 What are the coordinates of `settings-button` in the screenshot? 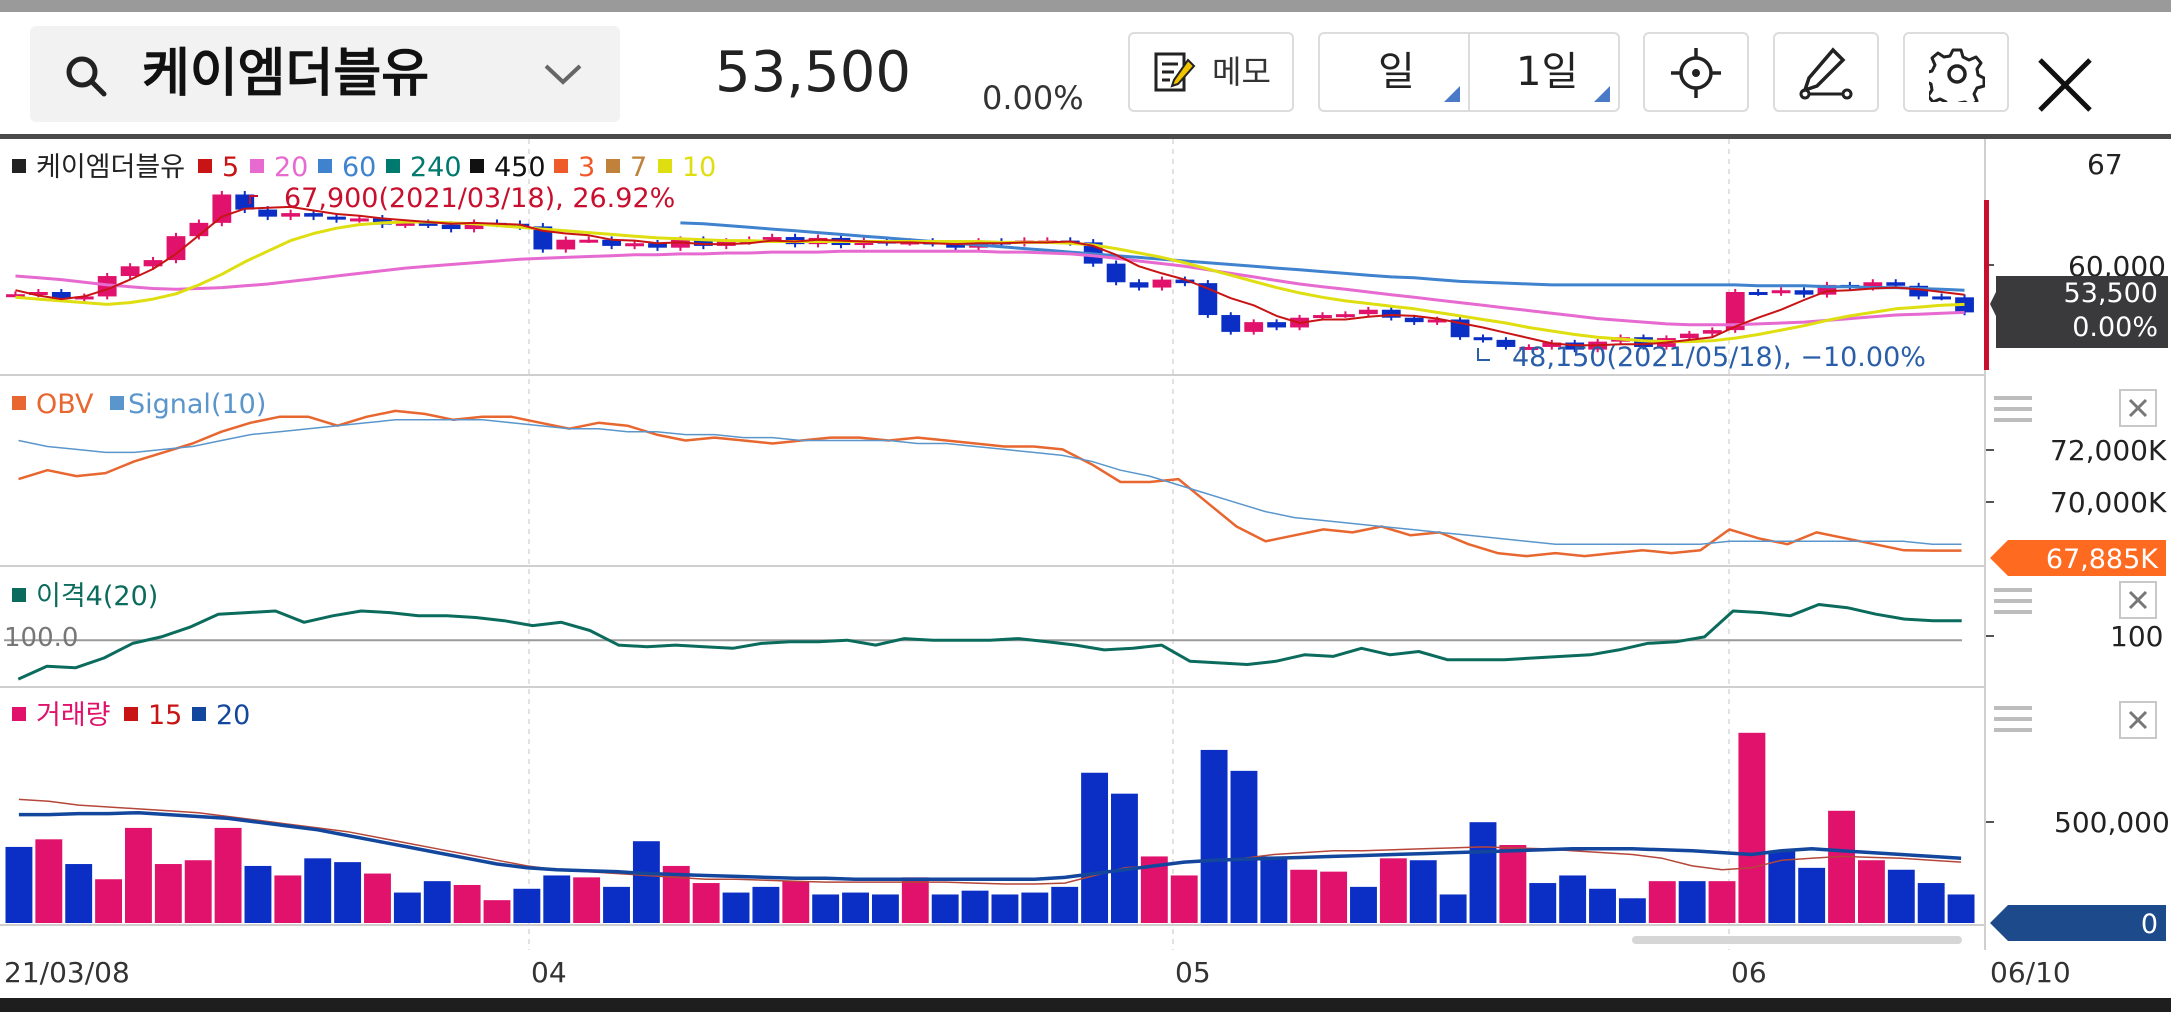 It's located at (1956, 72).